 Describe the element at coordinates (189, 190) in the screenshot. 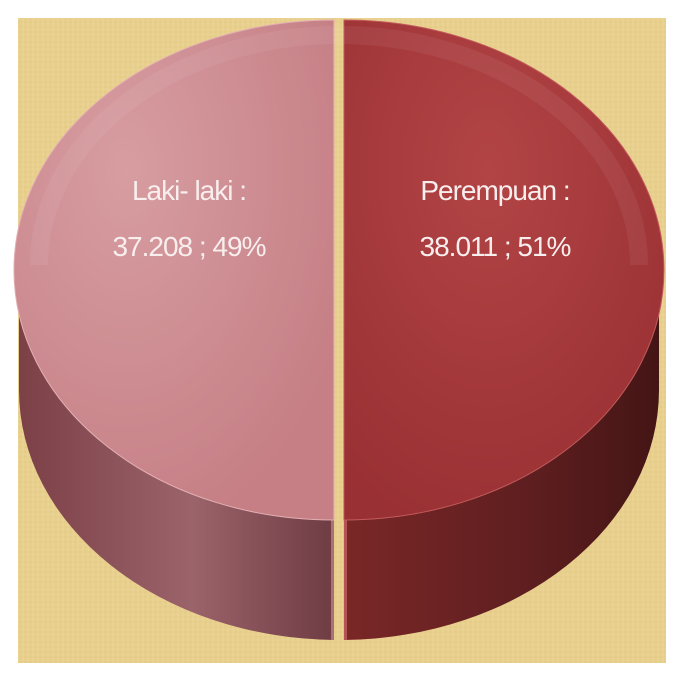

I see `slice-label-laki-laki-line-1: Laki- laki :` at that location.